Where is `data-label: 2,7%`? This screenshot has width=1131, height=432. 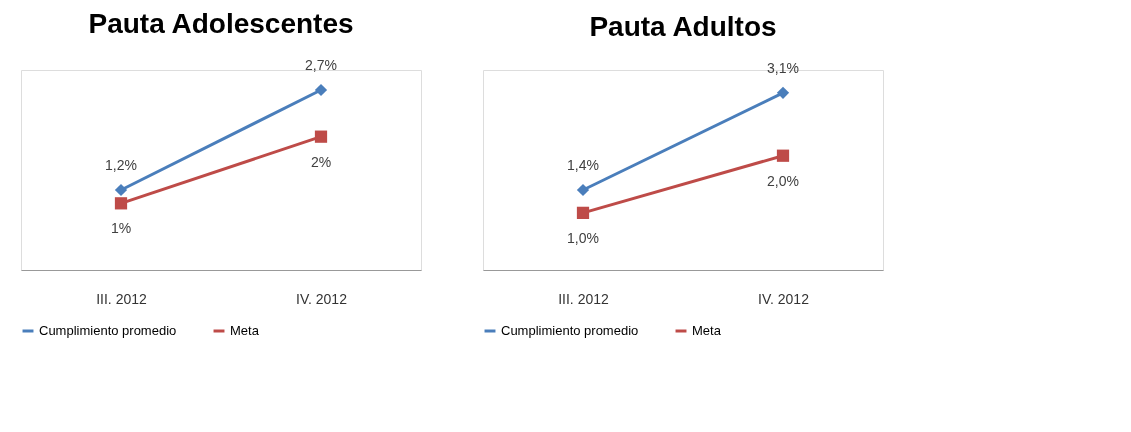 data-label: 2,7% is located at coordinates (321, 65).